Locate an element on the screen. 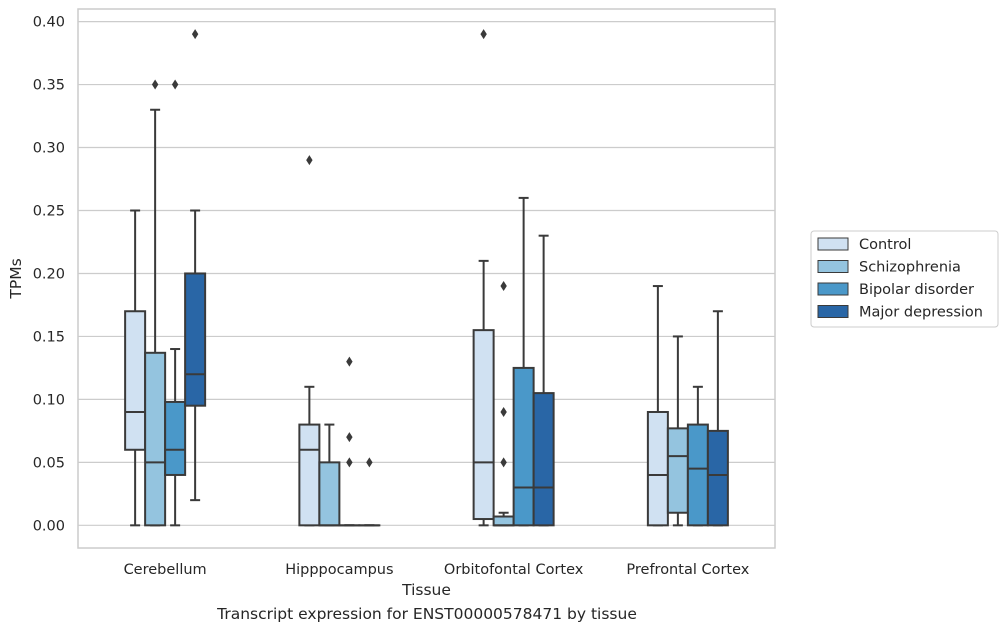 The height and width of the screenshot is (634, 1007). y-tick-label: 0.05 is located at coordinates (49, 463).